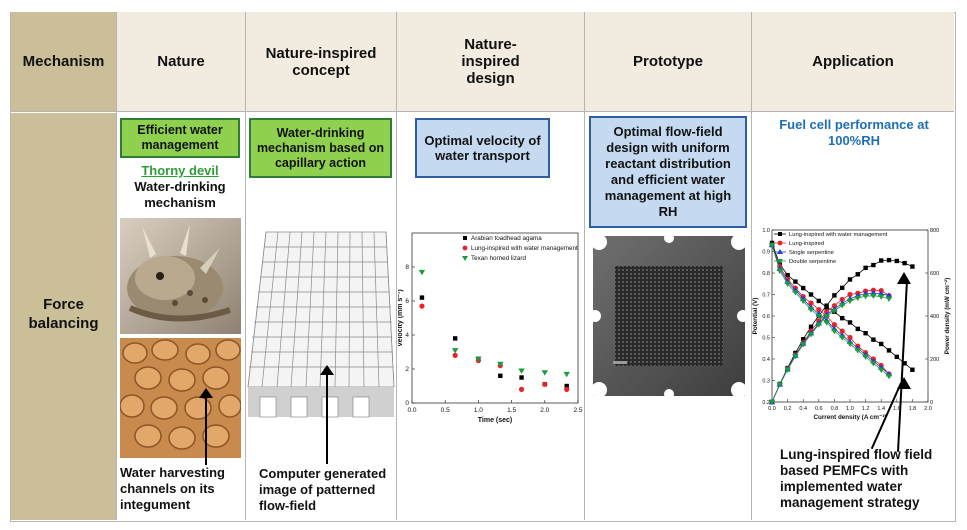 The height and width of the screenshot is (530, 967). What do you see at coordinates (766, 253) in the screenshot?
I see `y-tick-label: 0.9` at bounding box center [766, 253].